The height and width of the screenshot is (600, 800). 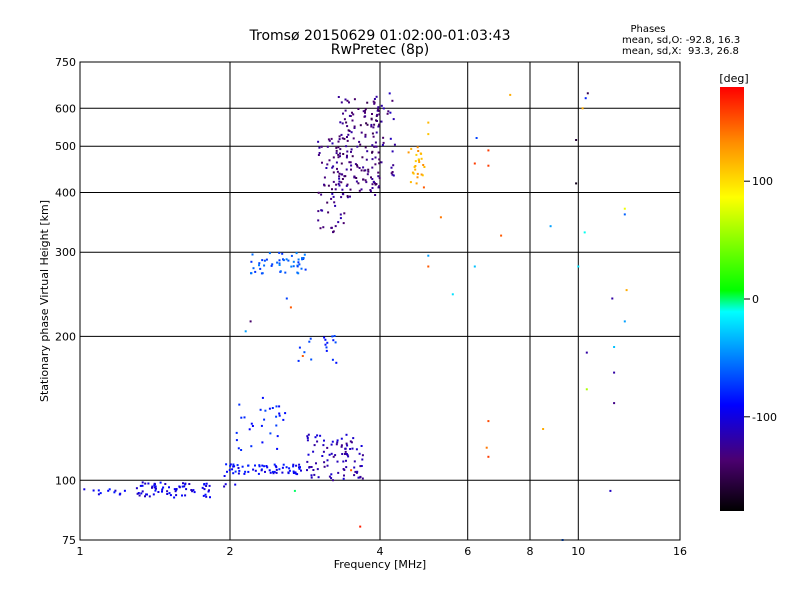 What do you see at coordinates (530, 551) in the screenshot?
I see `x-tick-label: 8` at bounding box center [530, 551].